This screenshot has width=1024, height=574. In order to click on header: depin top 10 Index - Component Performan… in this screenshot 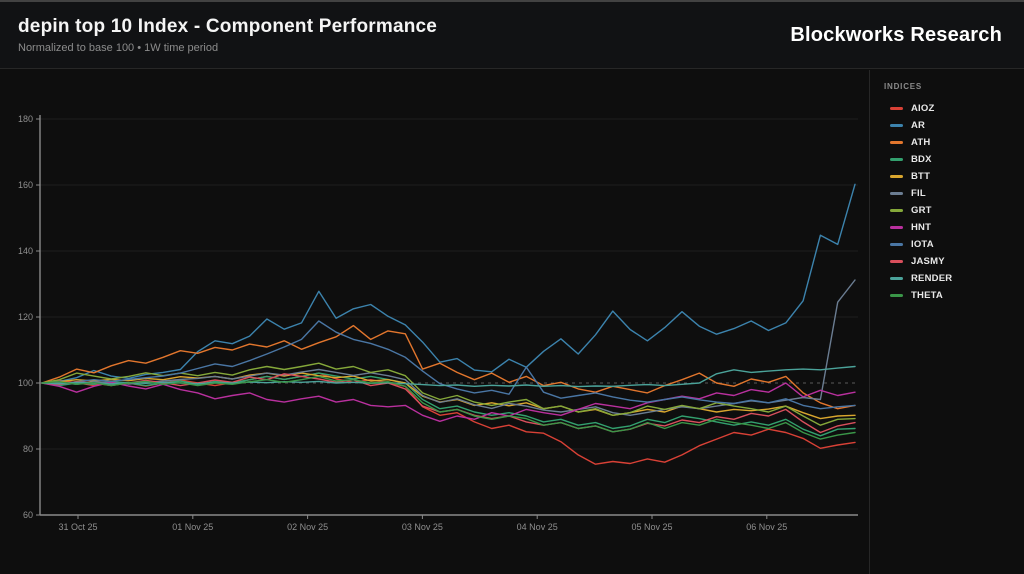, I will do `click(512, 35)`.